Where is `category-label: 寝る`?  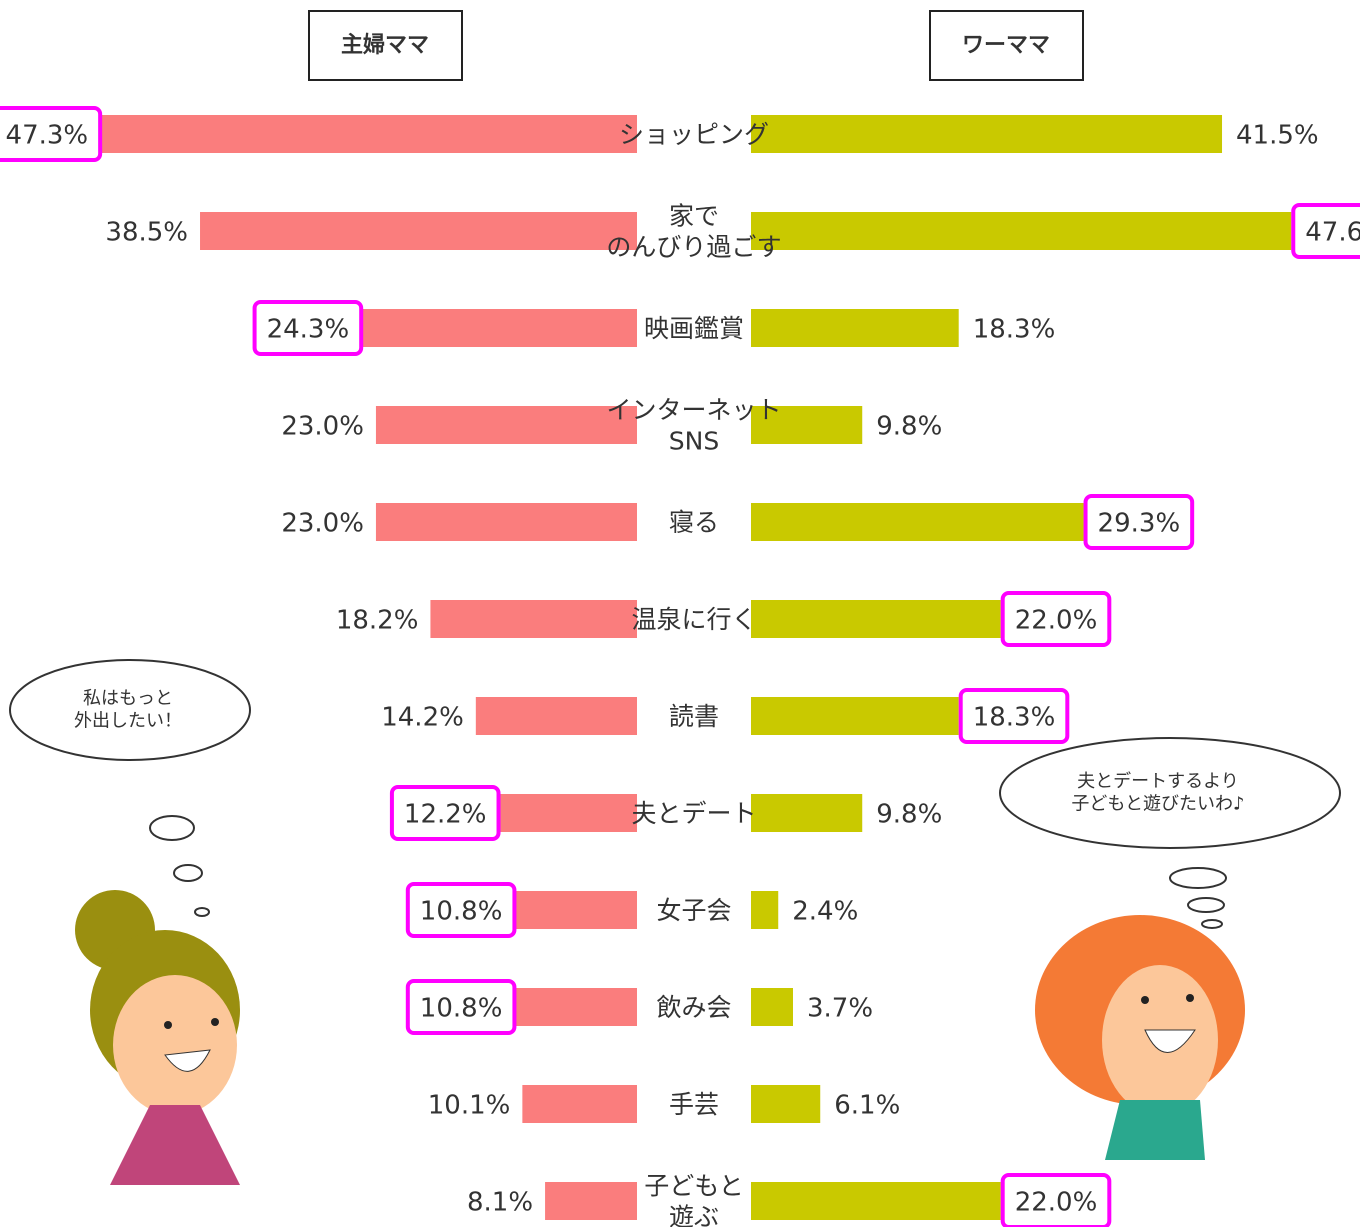 category-label: 寝る is located at coordinates (694, 522).